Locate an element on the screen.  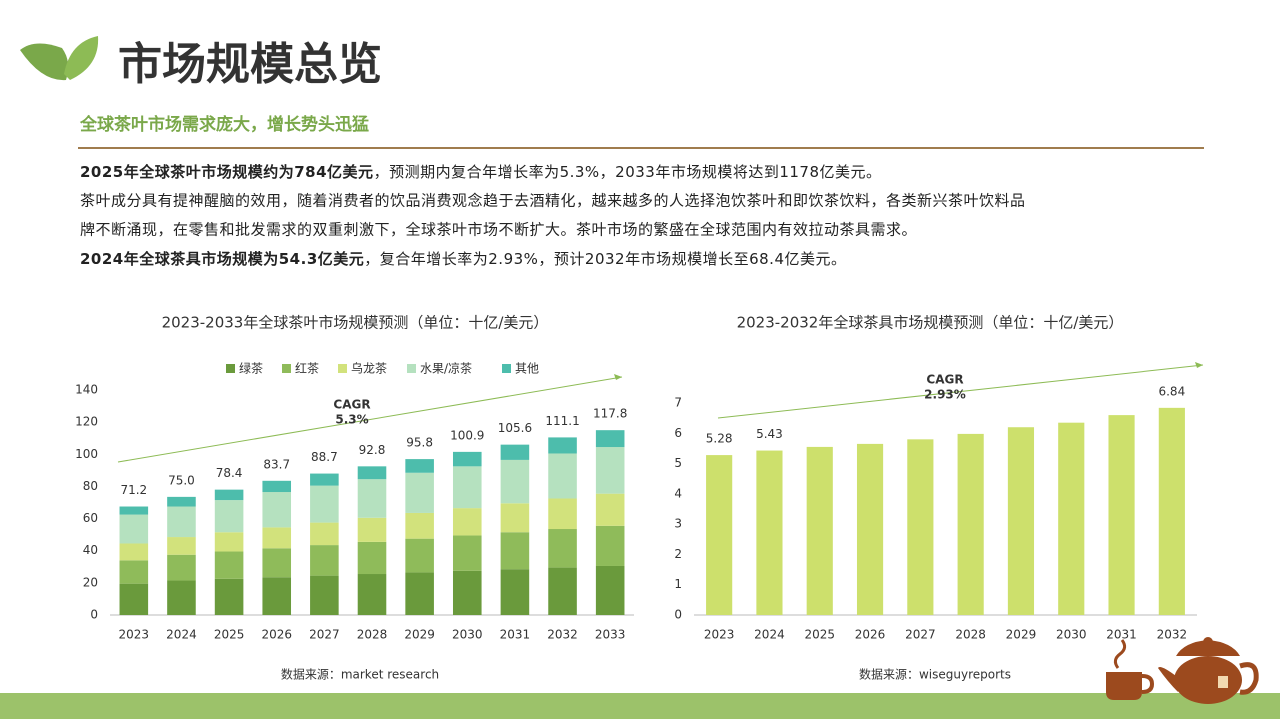
value-label: 5.28 is located at coordinates (719, 439).